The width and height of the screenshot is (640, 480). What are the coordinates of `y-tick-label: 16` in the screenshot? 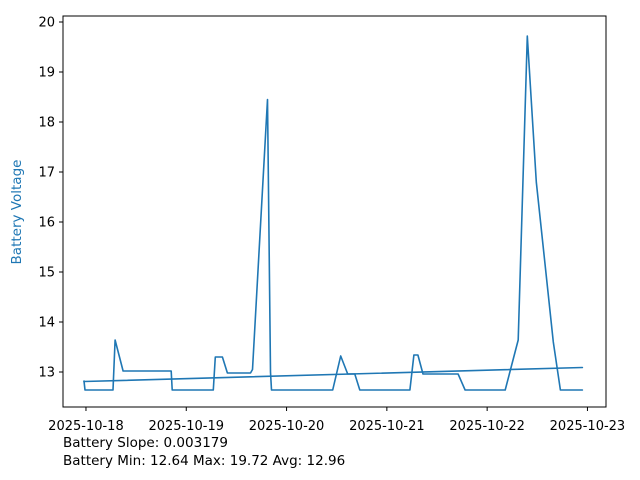 It's located at (46, 223).